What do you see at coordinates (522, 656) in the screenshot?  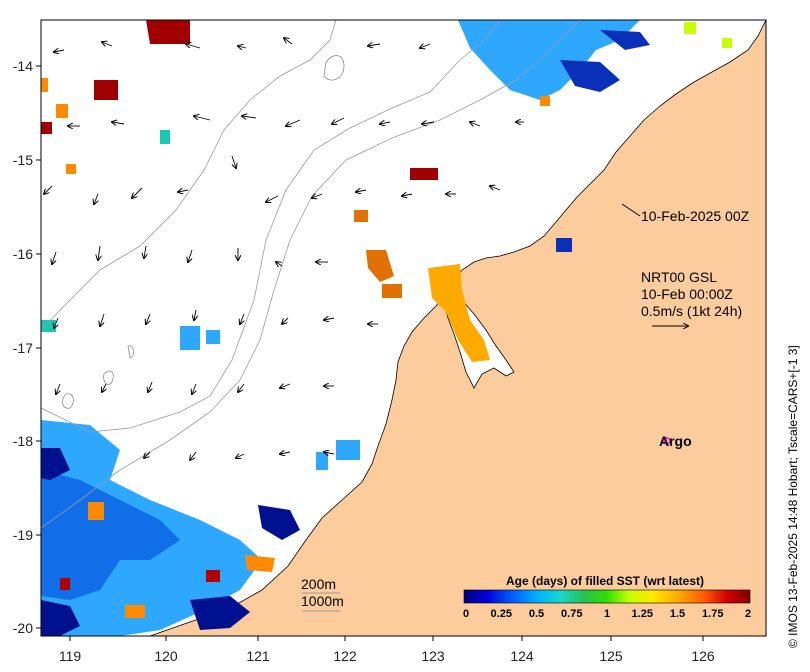 I see `x-tick-label: 124` at bounding box center [522, 656].